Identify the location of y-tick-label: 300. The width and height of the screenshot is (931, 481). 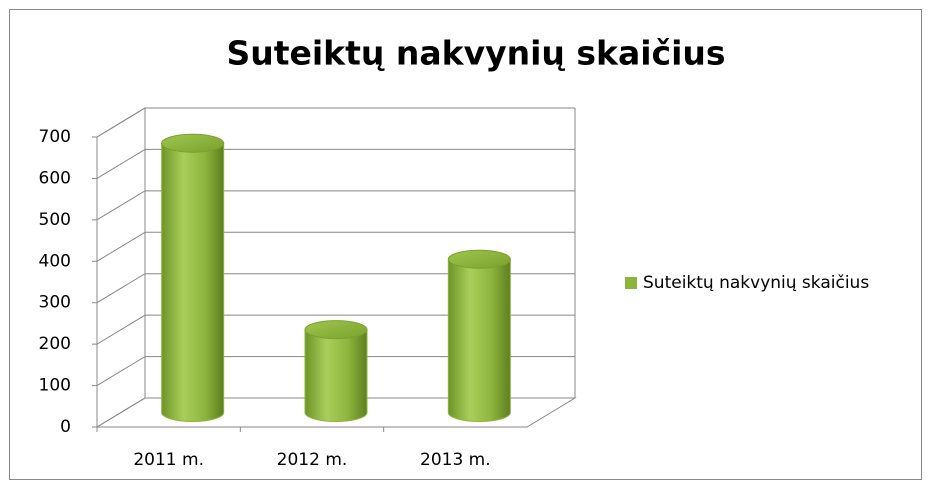
(55, 303).